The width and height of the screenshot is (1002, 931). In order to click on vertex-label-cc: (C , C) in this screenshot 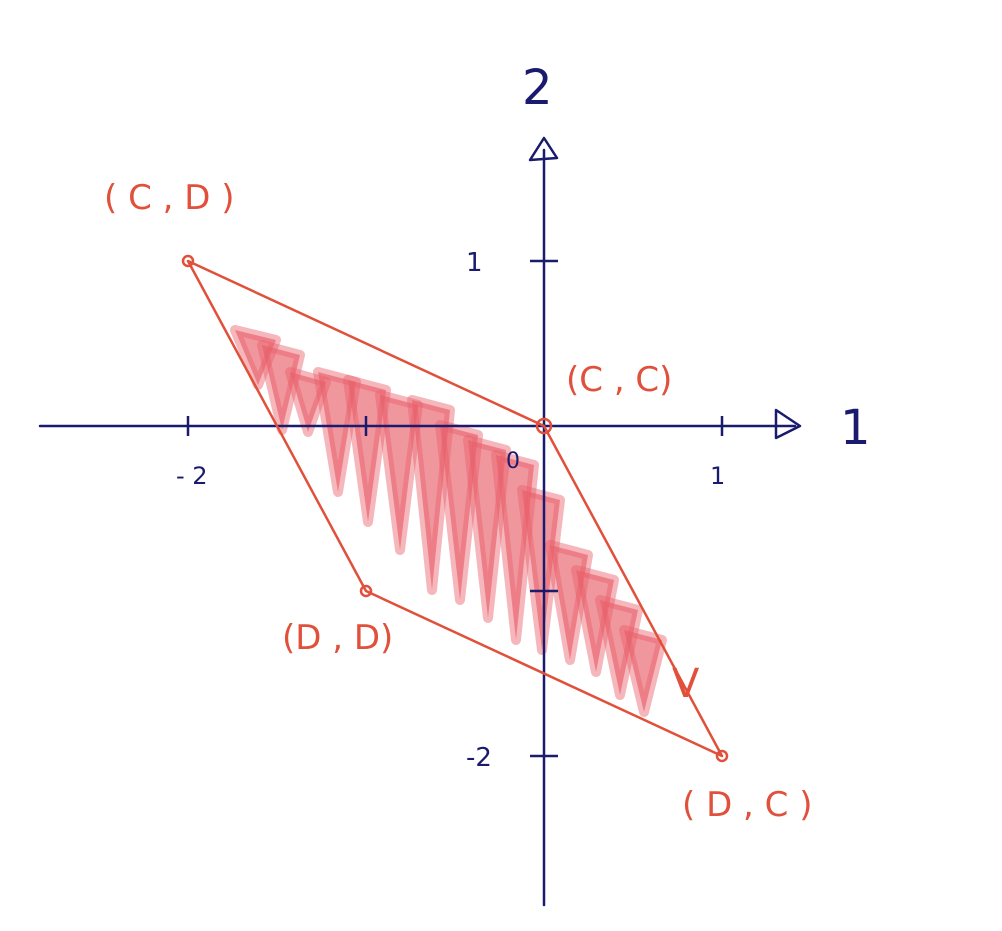, I will do `click(619, 380)`.